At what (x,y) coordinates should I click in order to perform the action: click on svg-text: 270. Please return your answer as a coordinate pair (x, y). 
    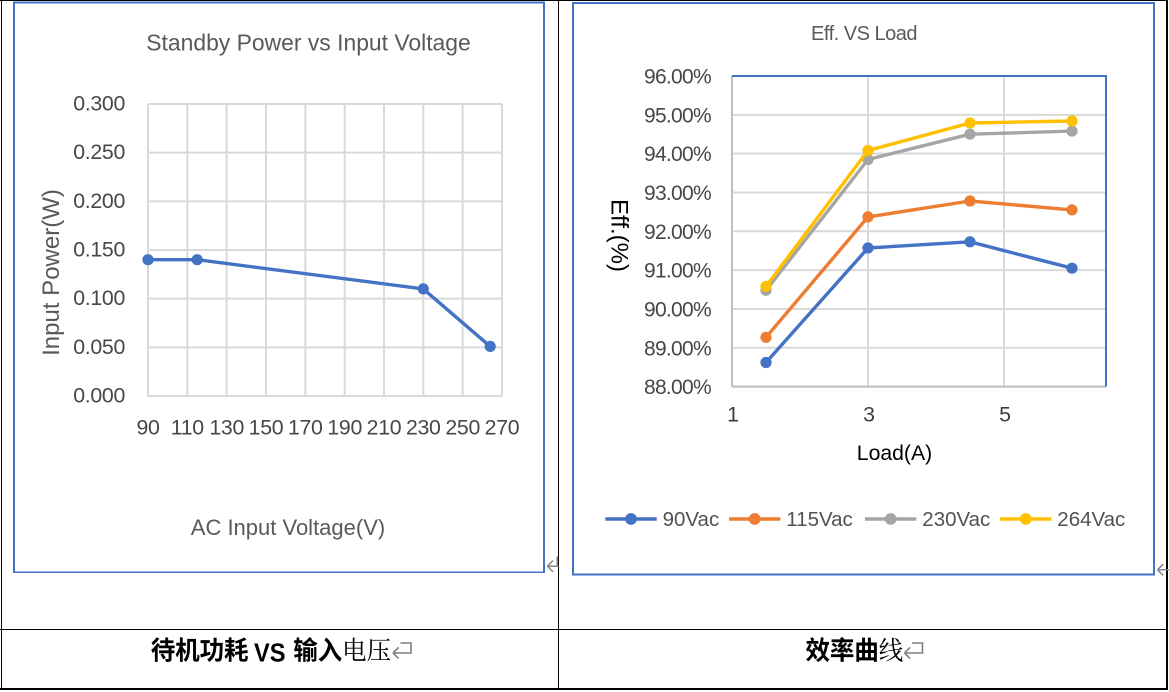
    Looking at the image, I should click on (502, 428).